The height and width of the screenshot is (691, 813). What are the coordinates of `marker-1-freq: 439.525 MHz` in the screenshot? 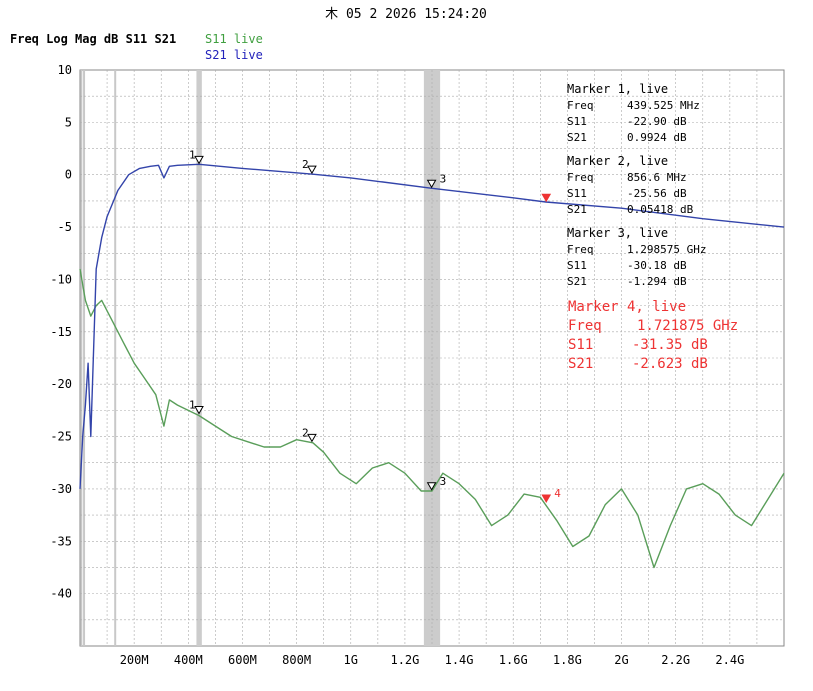 It's located at (663, 105).